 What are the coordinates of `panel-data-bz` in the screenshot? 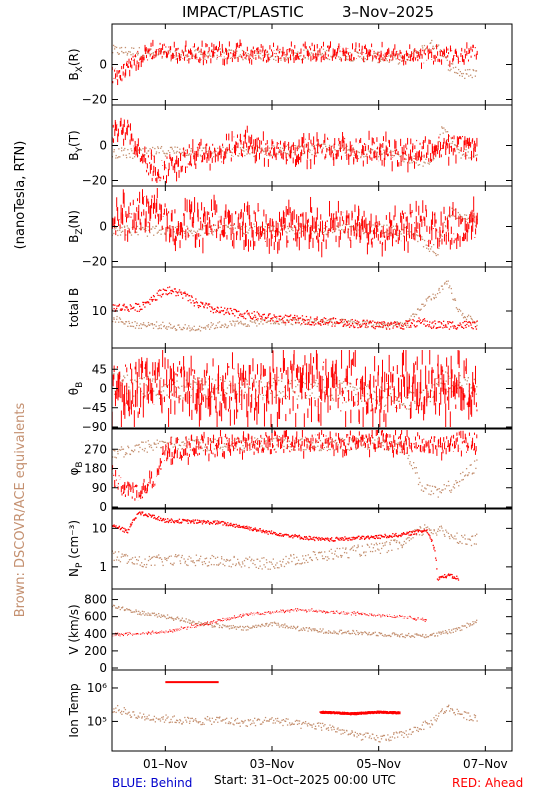 It's located at (295, 223).